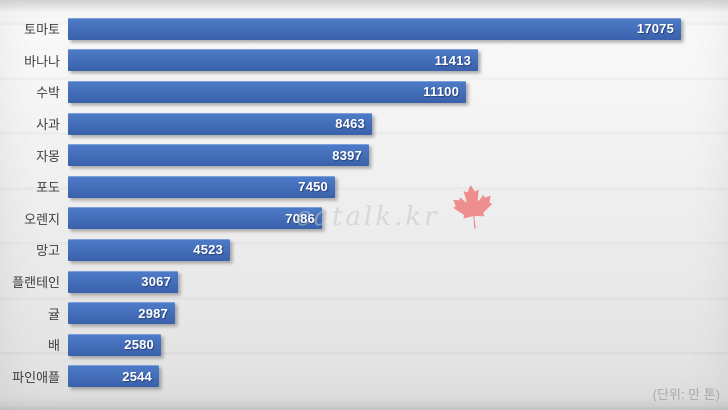 The height and width of the screenshot is (410, 728). What do you see at coordinates (137, 376) in the screenshot?
I see `value-label: 2544` at bounding box center [137, 376].